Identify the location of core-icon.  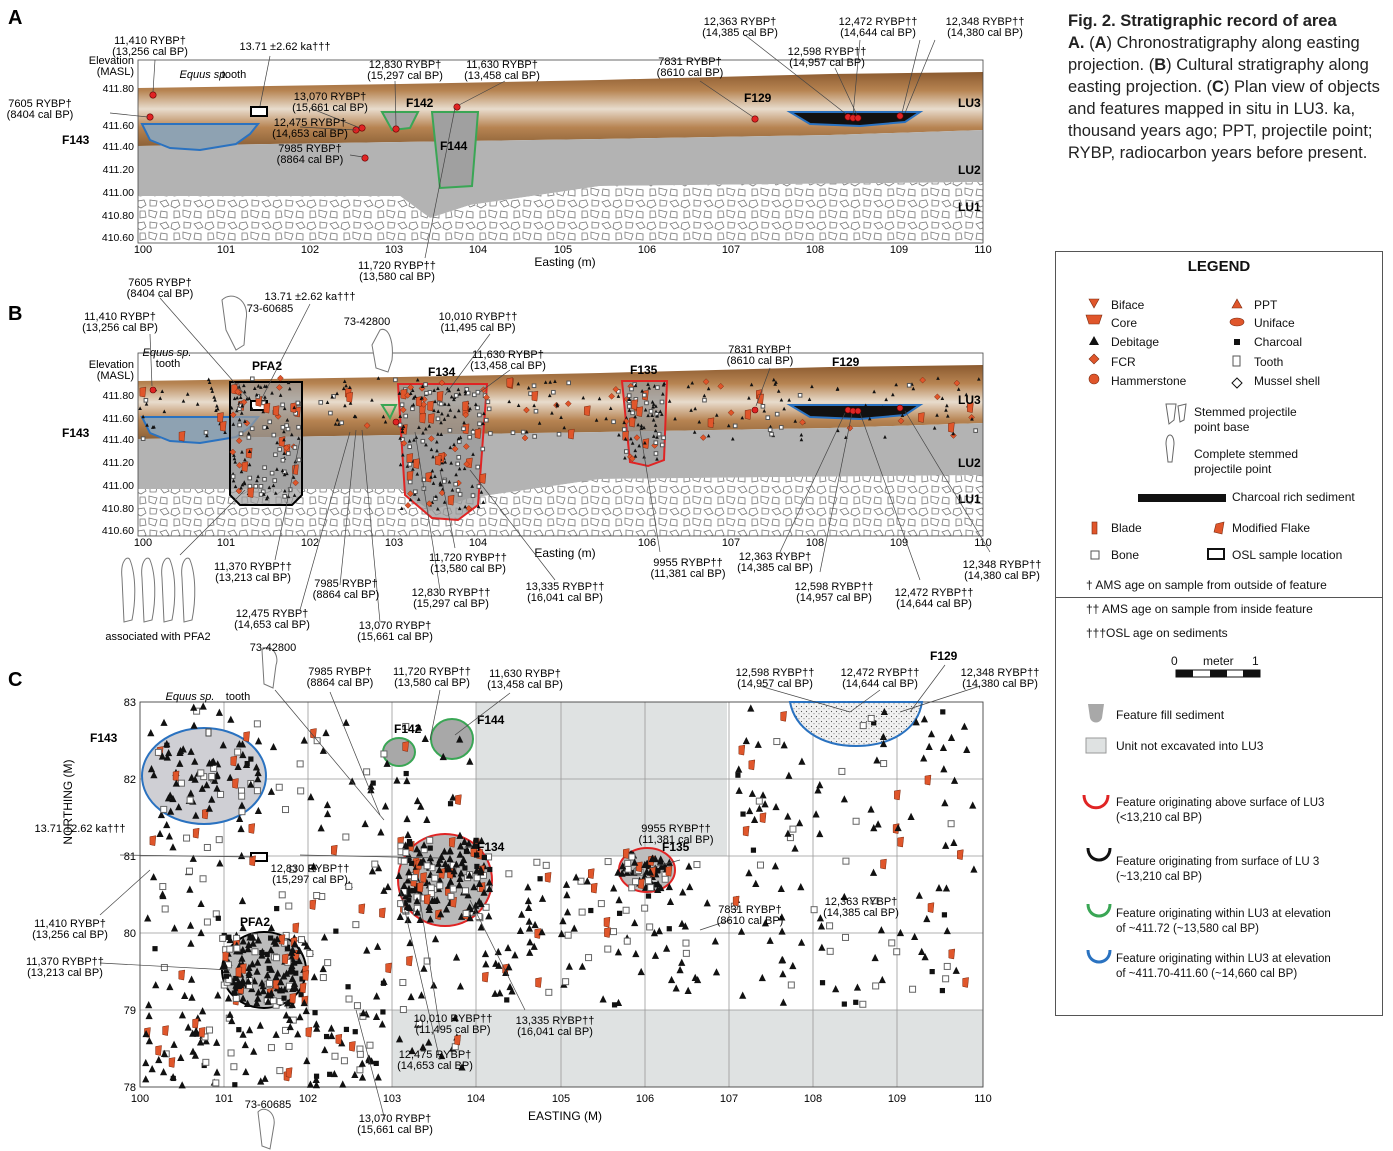
(1094, 319).